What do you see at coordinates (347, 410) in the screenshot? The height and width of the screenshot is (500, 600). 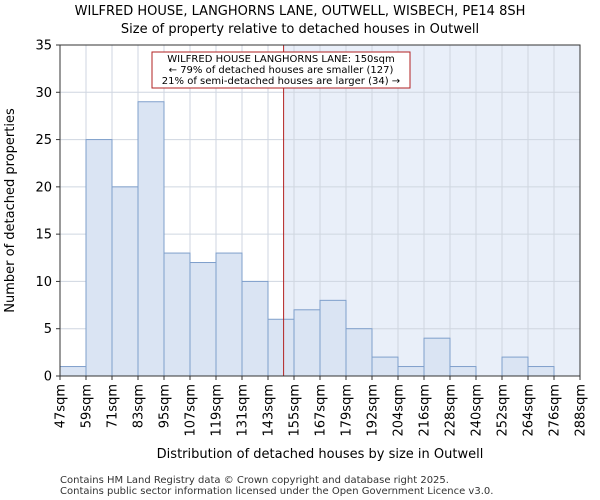 I see `x-tick-label: 179sqm` at bounding box center [347, 410].